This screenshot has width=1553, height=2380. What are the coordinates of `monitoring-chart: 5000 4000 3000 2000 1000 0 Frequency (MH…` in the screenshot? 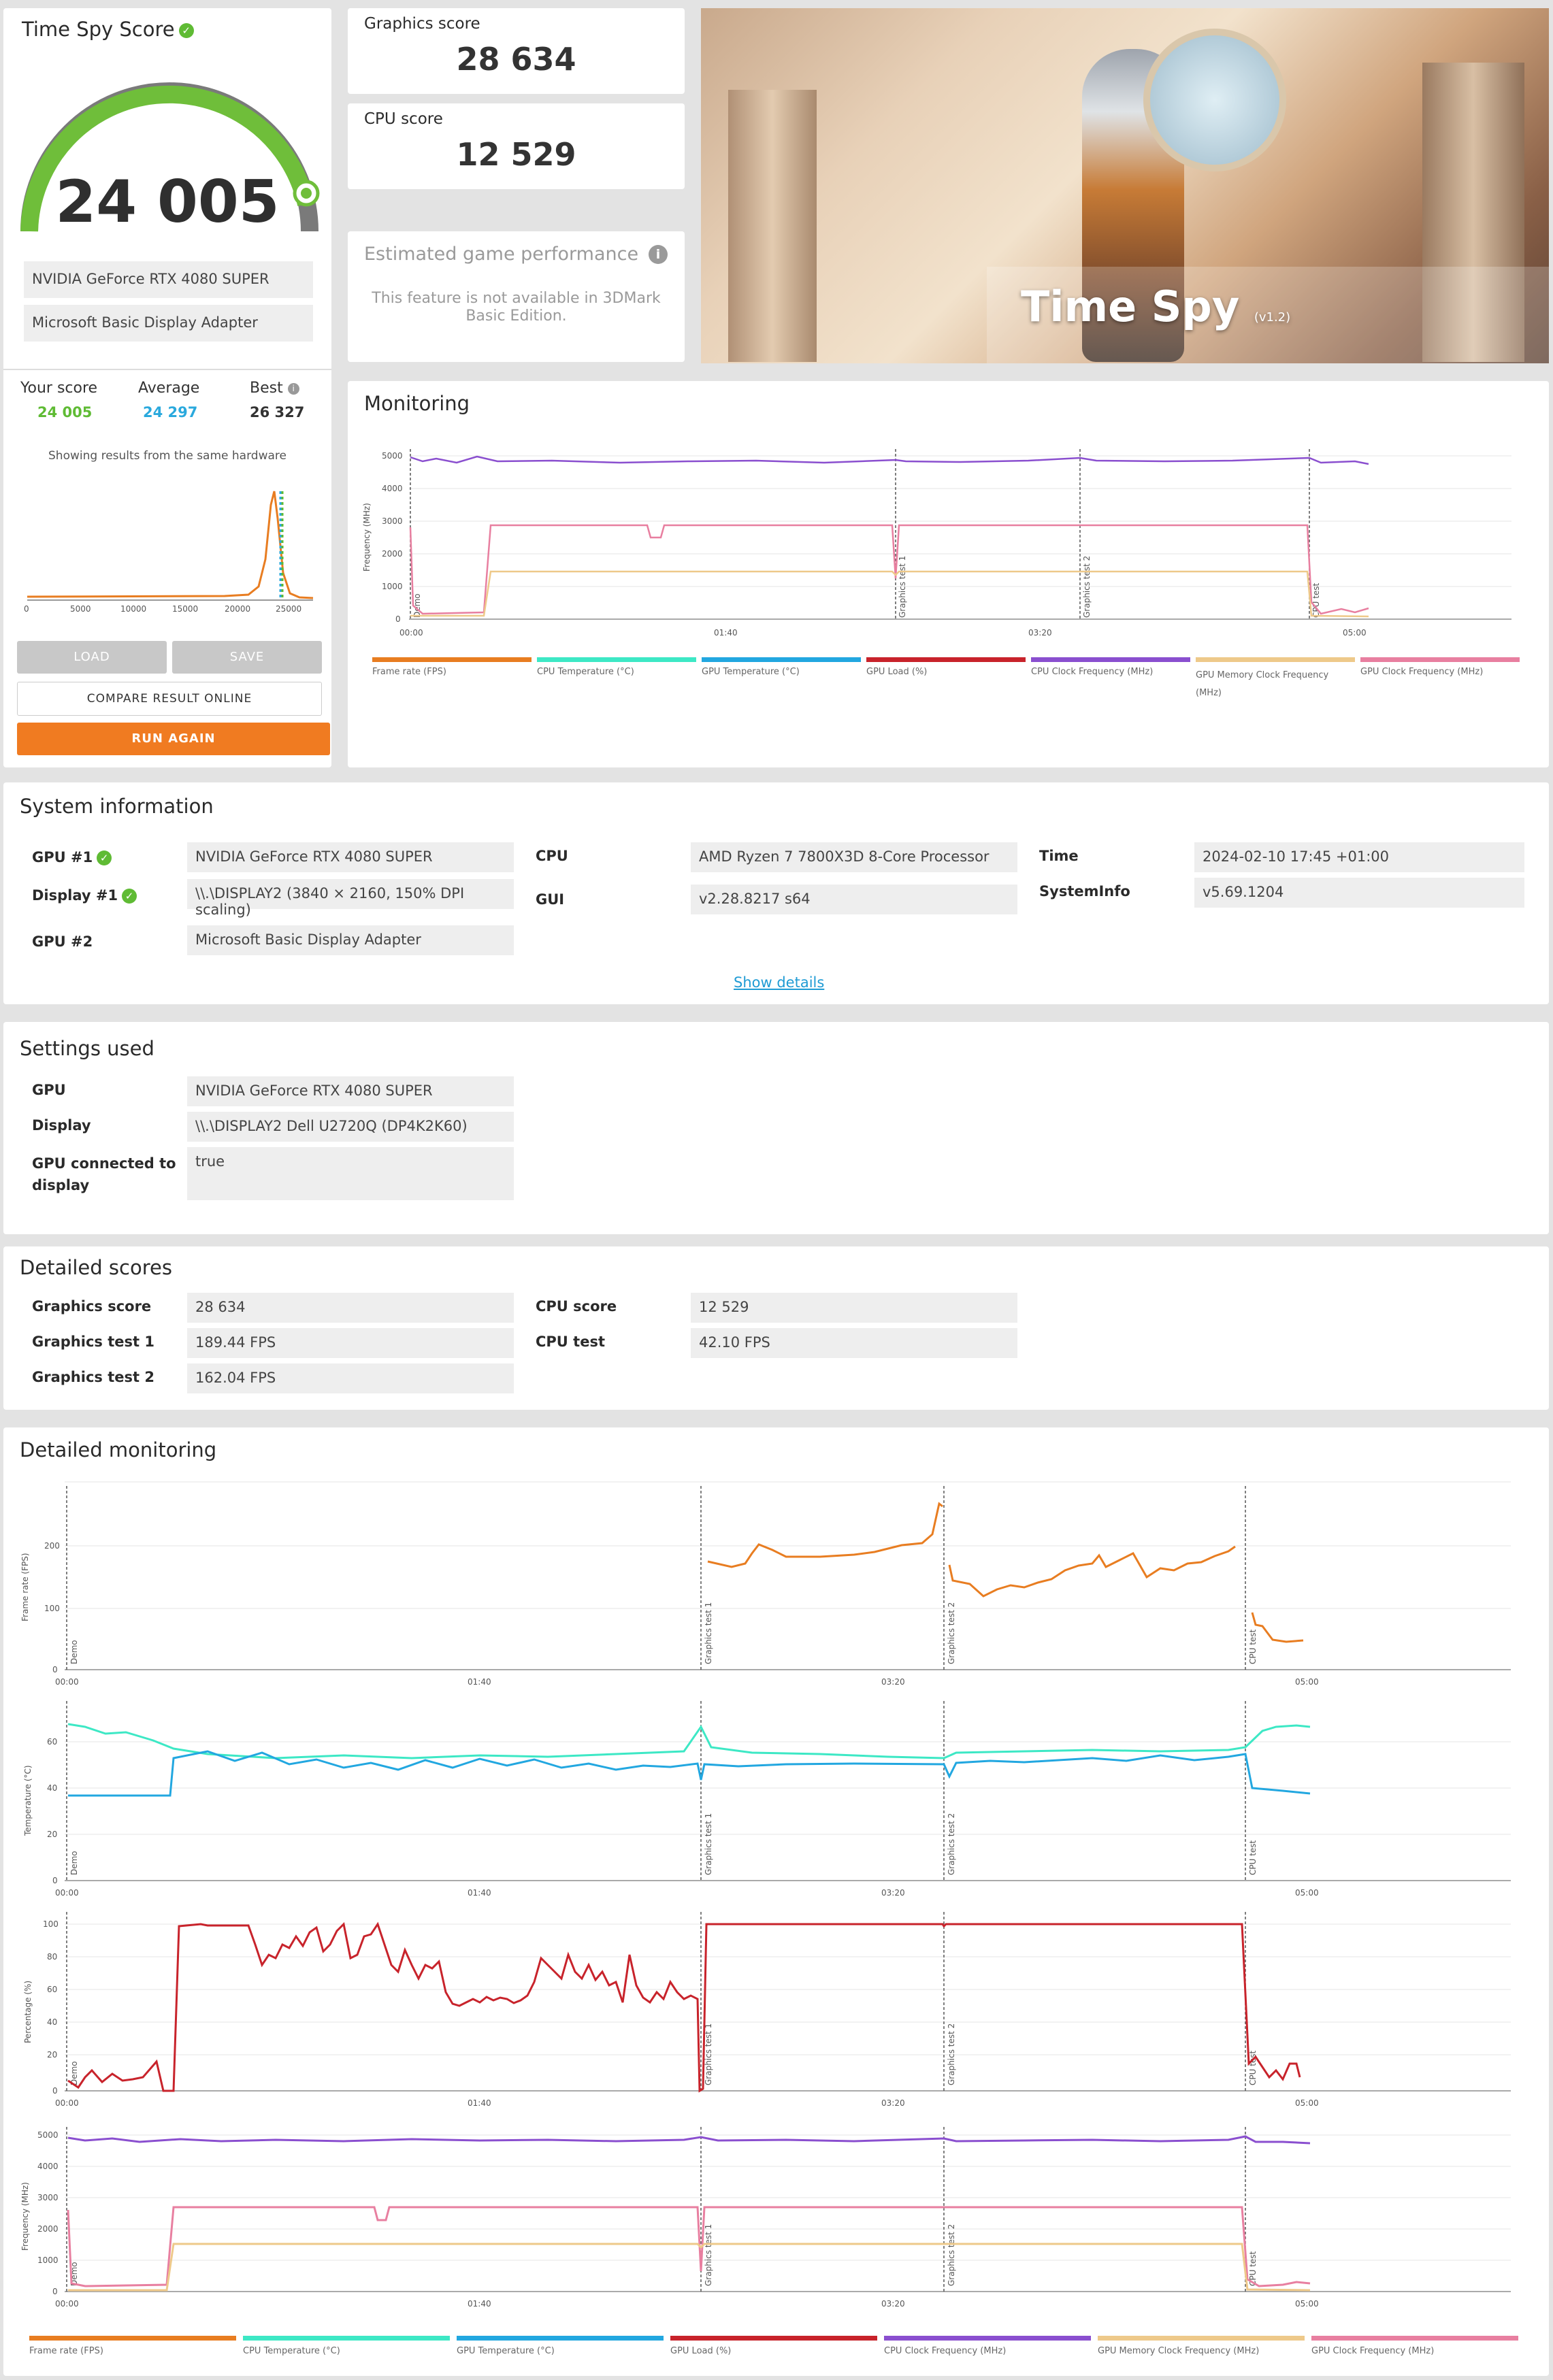 It's located at (936, 543).